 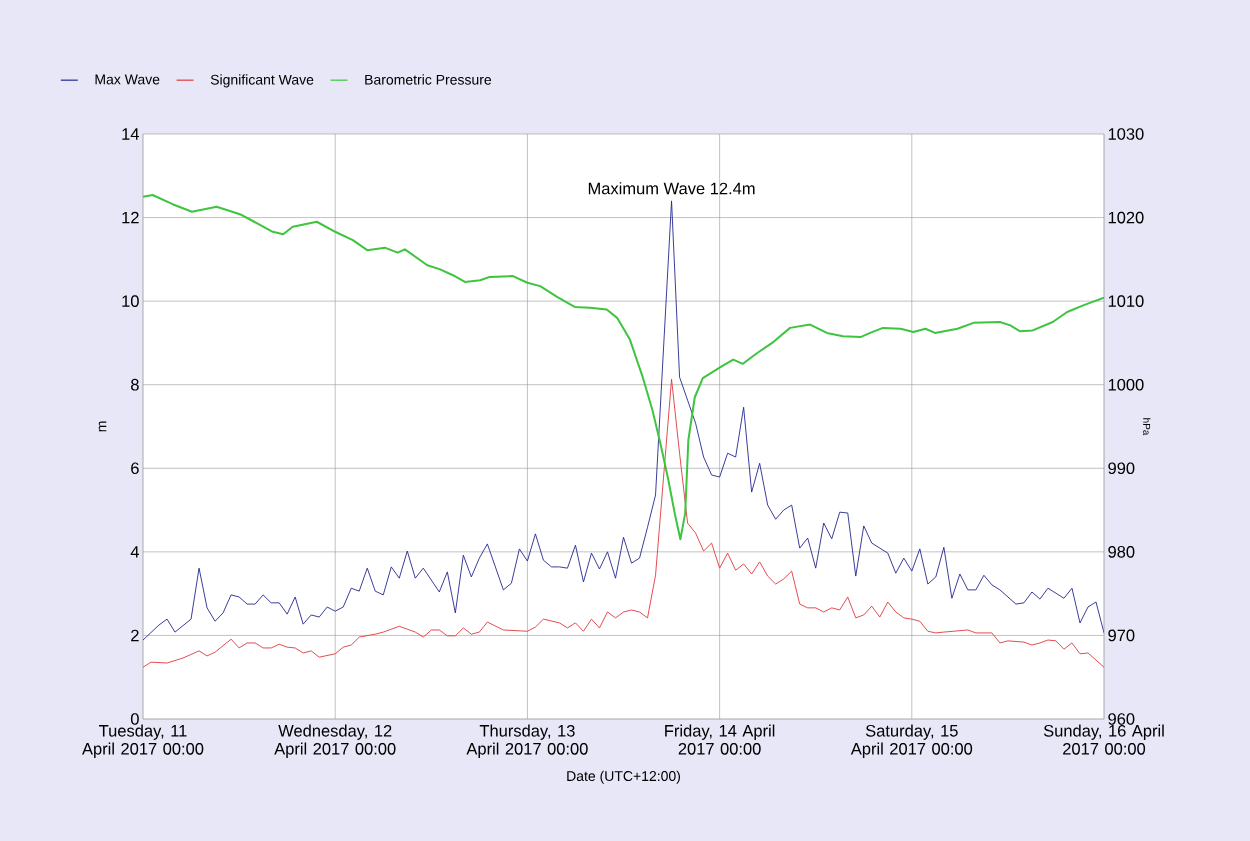 What do you see at coordinates (1103, 739) in the screenshot?
I see `x-tick-label: Sunday, 16 April 2017 00:00` at bounding box center [1103, 739].